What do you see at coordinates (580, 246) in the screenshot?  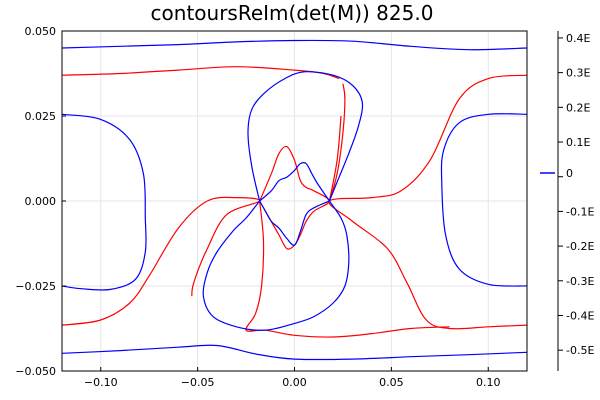 I see `colorbar-tick-label: -0.2E` at bounding box center [580, 246].